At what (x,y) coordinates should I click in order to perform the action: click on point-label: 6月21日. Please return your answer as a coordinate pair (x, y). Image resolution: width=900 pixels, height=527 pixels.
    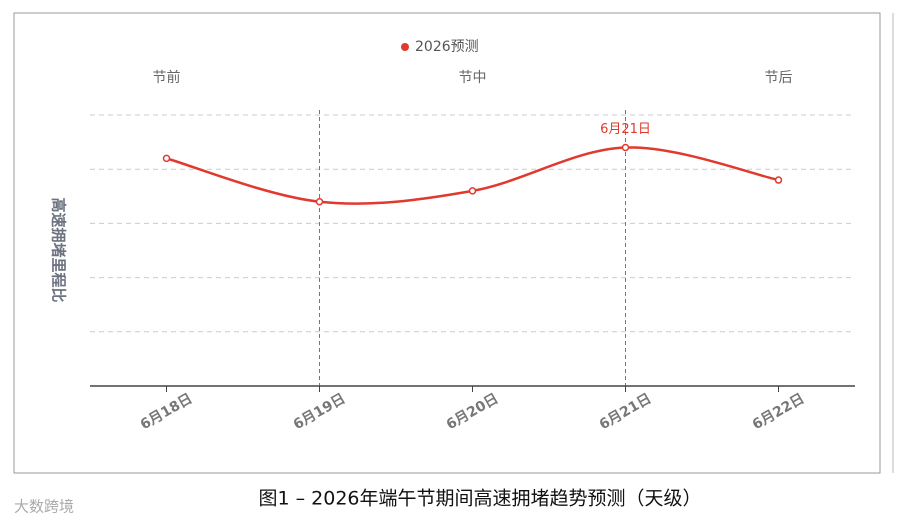
    Looking at the image, I should click on (625, 129).